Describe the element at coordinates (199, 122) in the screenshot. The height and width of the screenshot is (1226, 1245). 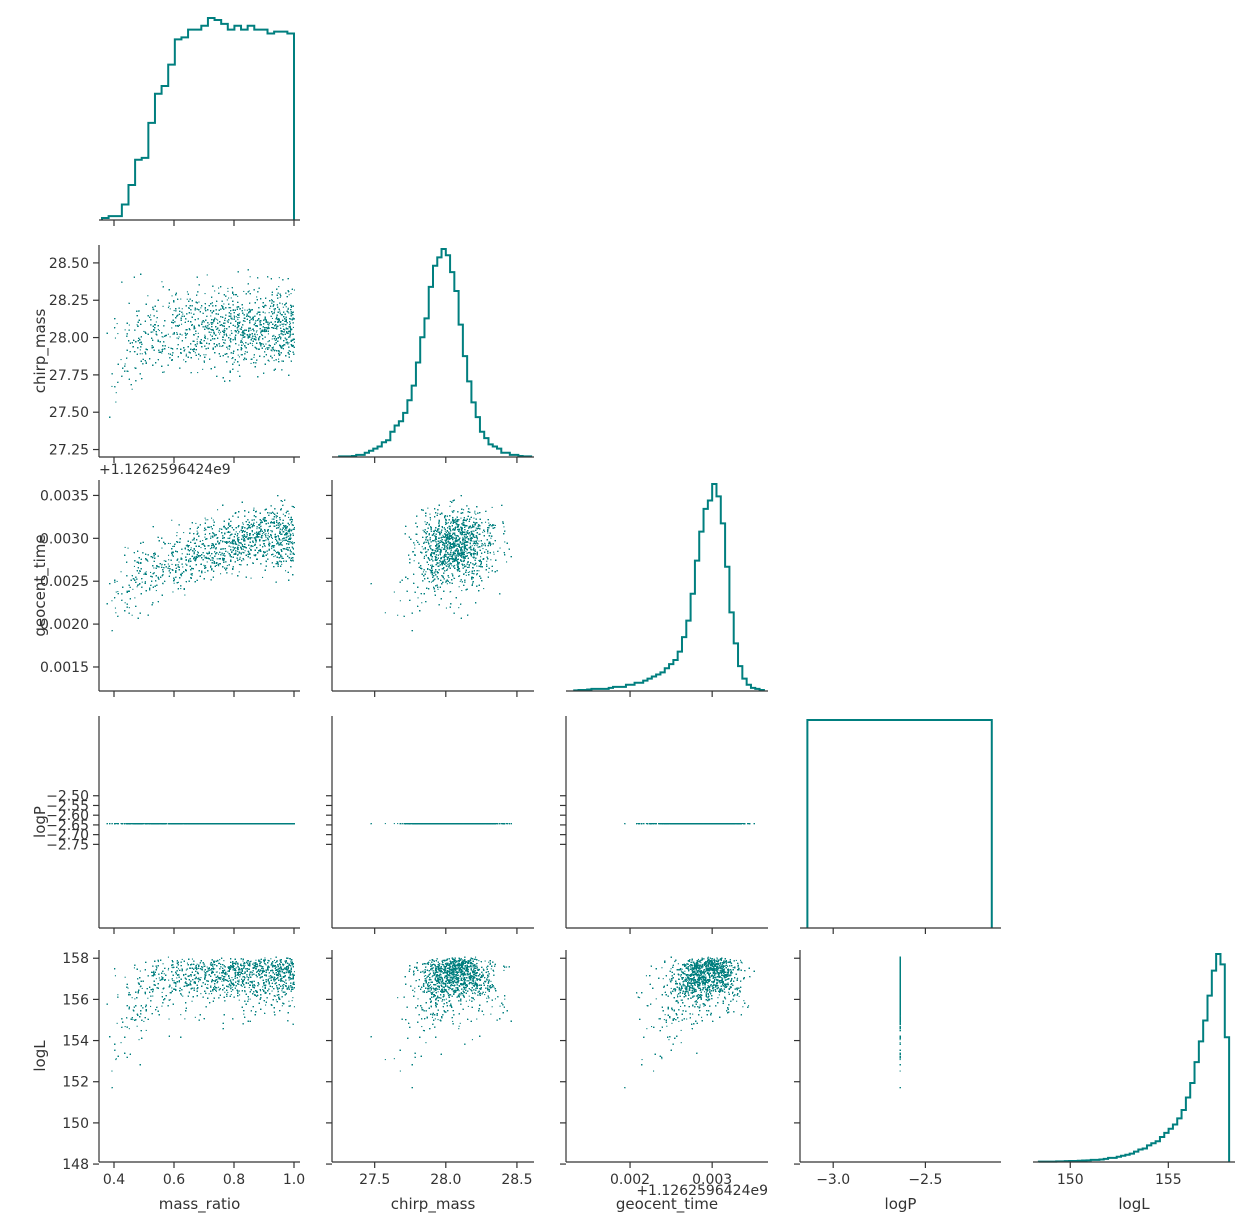
I see `panel-mass_ratio-mass_ratio` at that location.